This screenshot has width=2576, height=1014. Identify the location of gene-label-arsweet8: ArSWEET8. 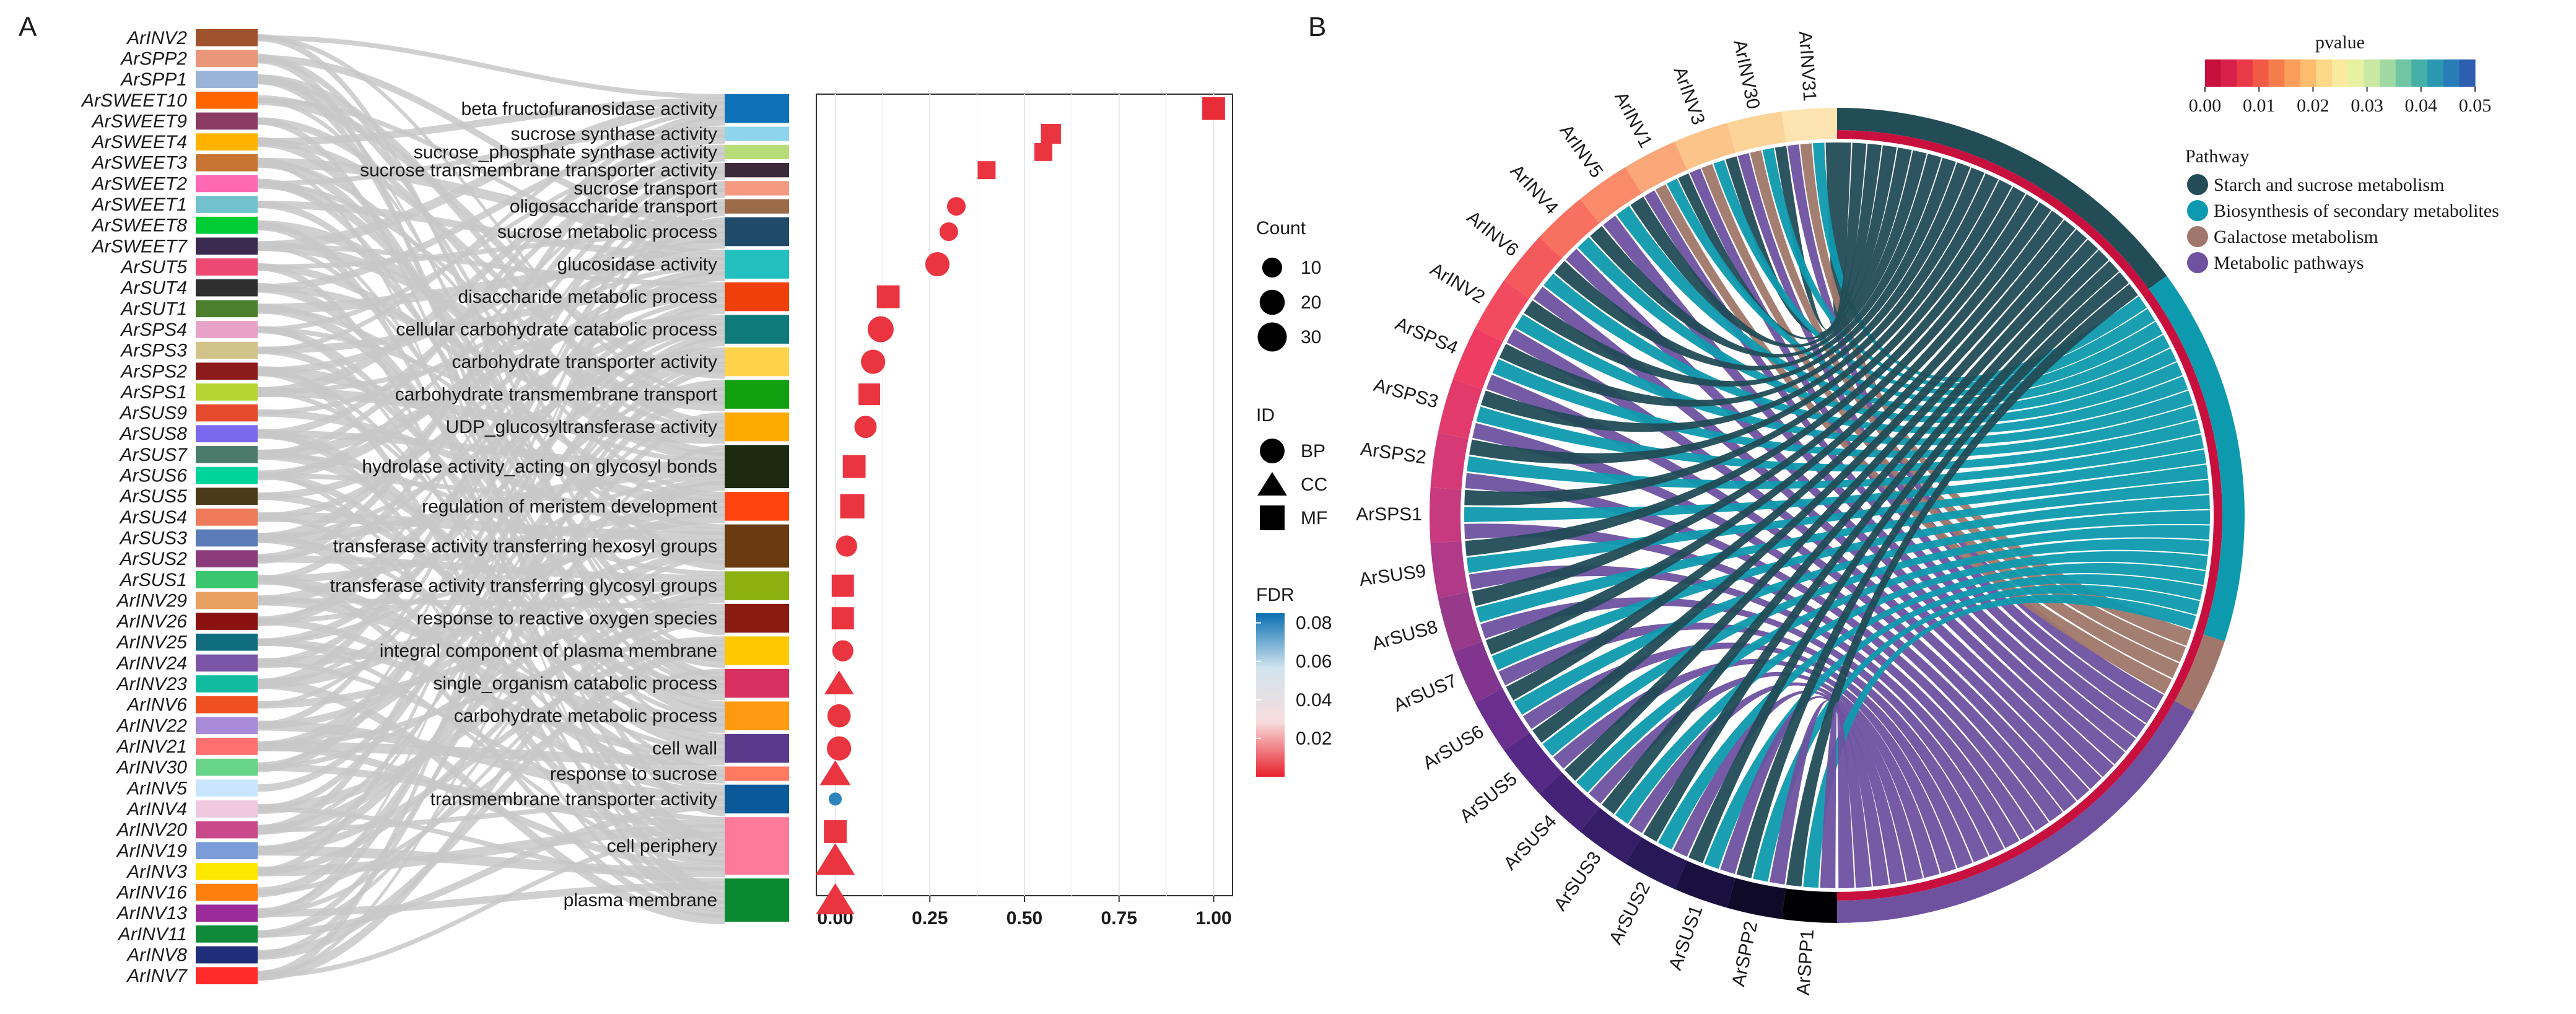
(139, 226).